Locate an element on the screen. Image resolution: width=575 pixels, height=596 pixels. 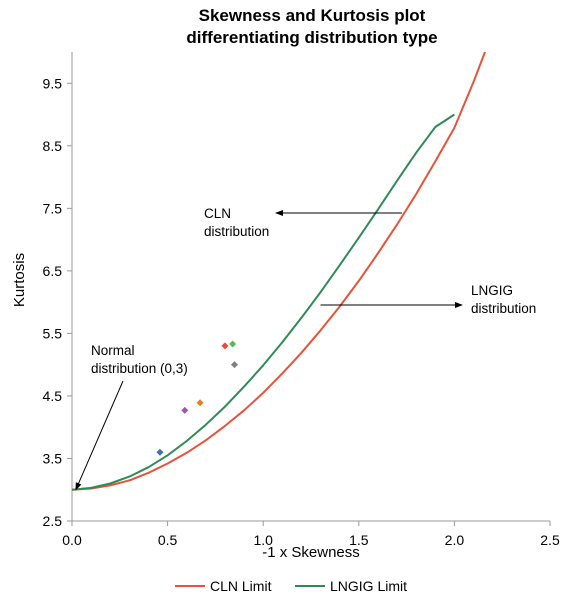
annotation-normal-arrow is located at coordinates (99, 435).